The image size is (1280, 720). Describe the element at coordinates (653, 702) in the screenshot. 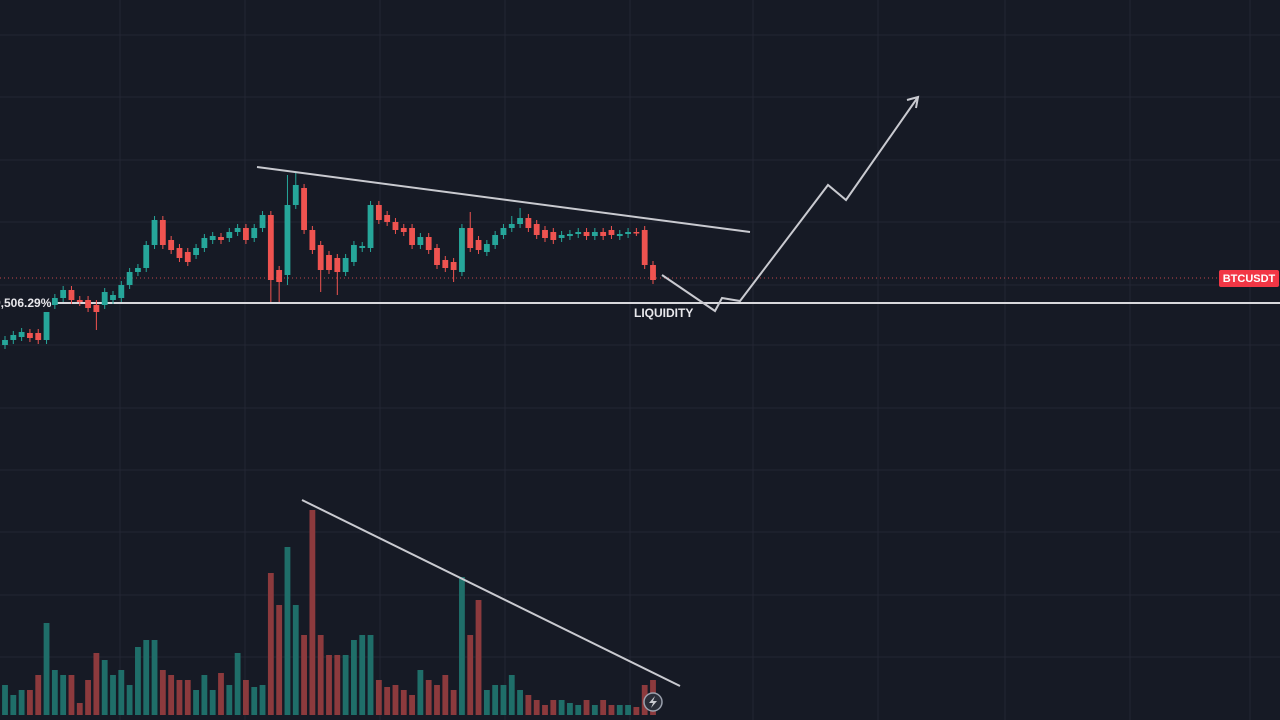

I see `bolt-icon` at that location.